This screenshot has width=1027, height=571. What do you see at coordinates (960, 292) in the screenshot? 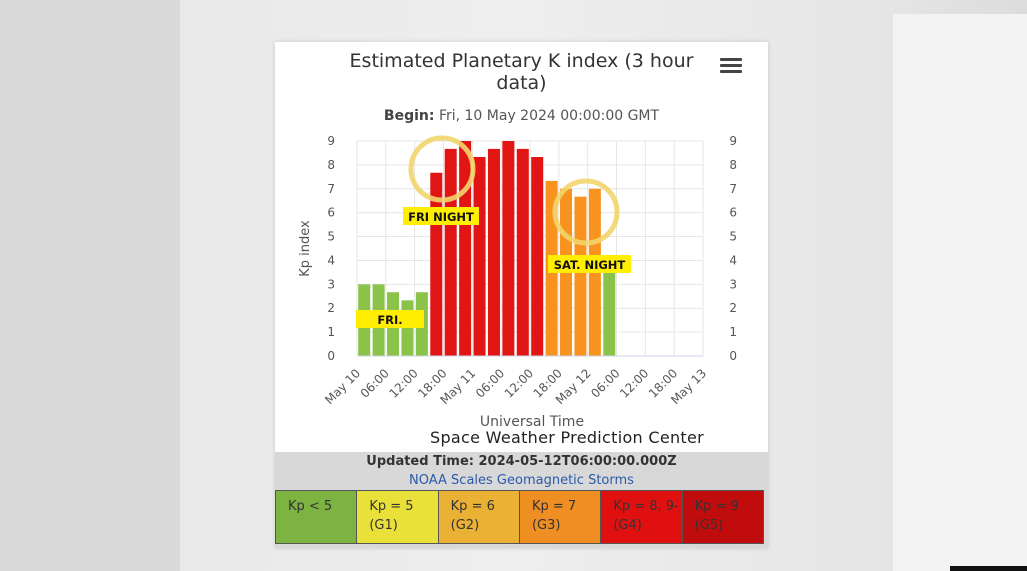
I see `background-panel-right` at bounding box center [960, 292].